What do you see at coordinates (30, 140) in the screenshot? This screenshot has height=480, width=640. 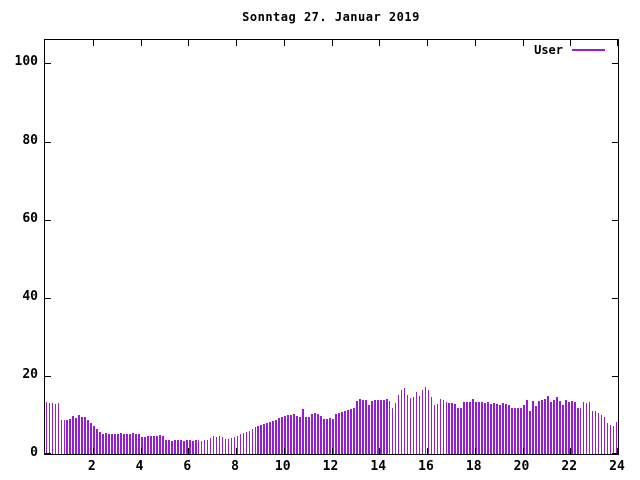 I see `y-axis-tick-label: 80` at bounding box center [30, 140].